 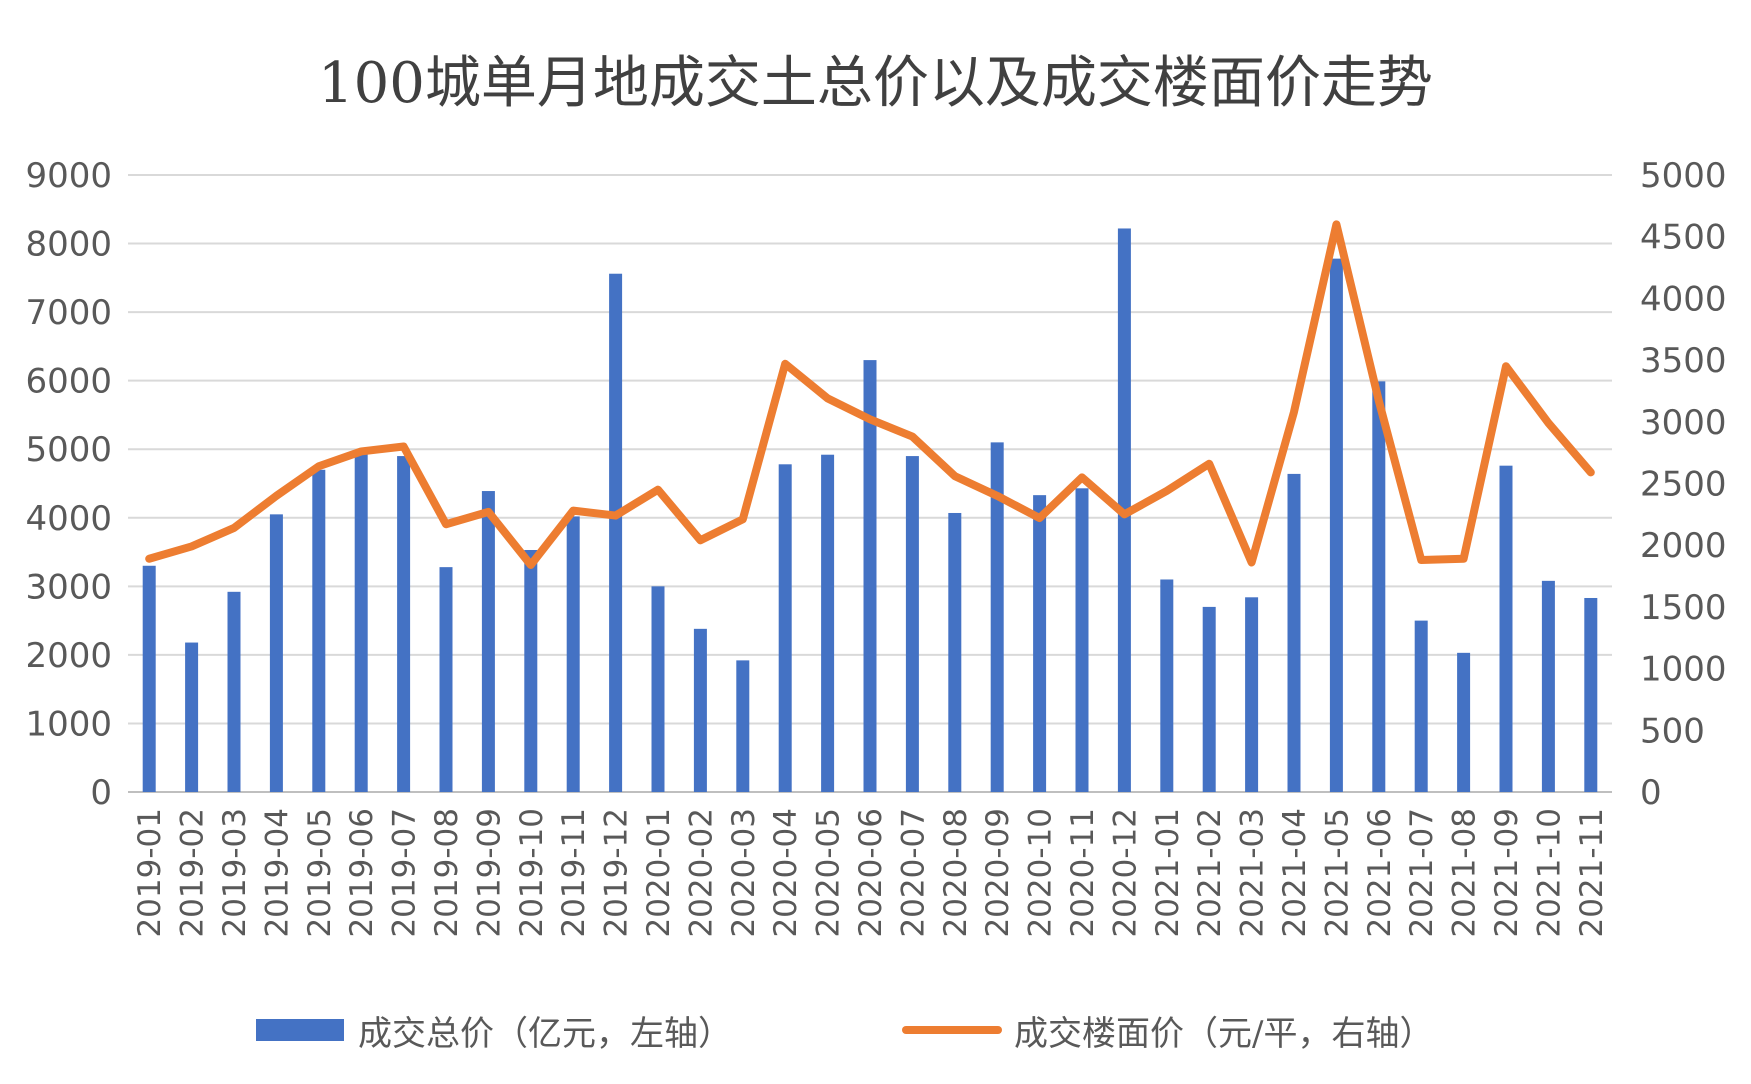 I want to click on x-tick-label: 2021-02, so click(x=1210, y=873).